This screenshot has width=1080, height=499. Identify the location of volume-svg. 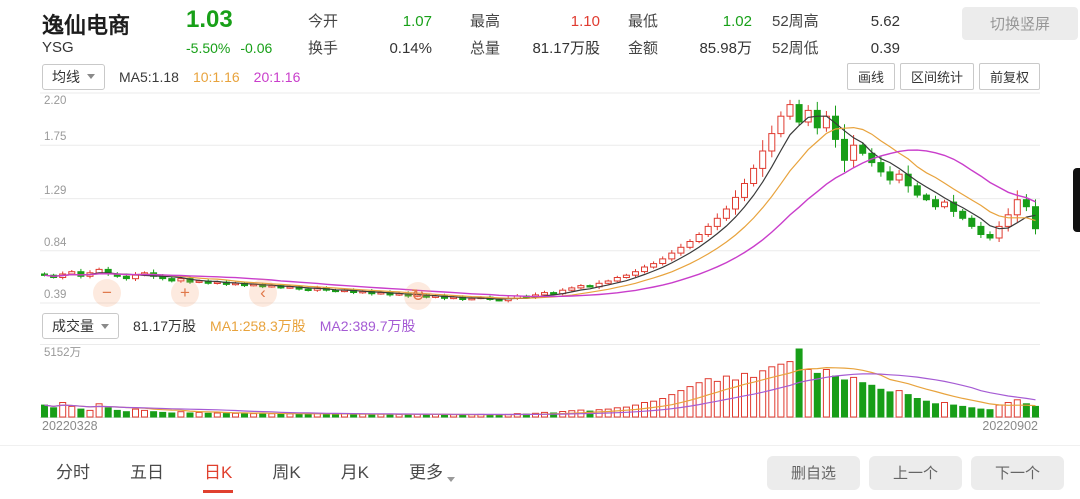
(540, 381).